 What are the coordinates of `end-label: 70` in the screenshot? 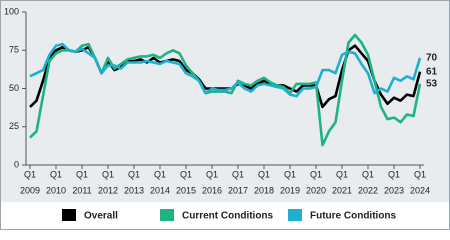 It's located at (432, 58).